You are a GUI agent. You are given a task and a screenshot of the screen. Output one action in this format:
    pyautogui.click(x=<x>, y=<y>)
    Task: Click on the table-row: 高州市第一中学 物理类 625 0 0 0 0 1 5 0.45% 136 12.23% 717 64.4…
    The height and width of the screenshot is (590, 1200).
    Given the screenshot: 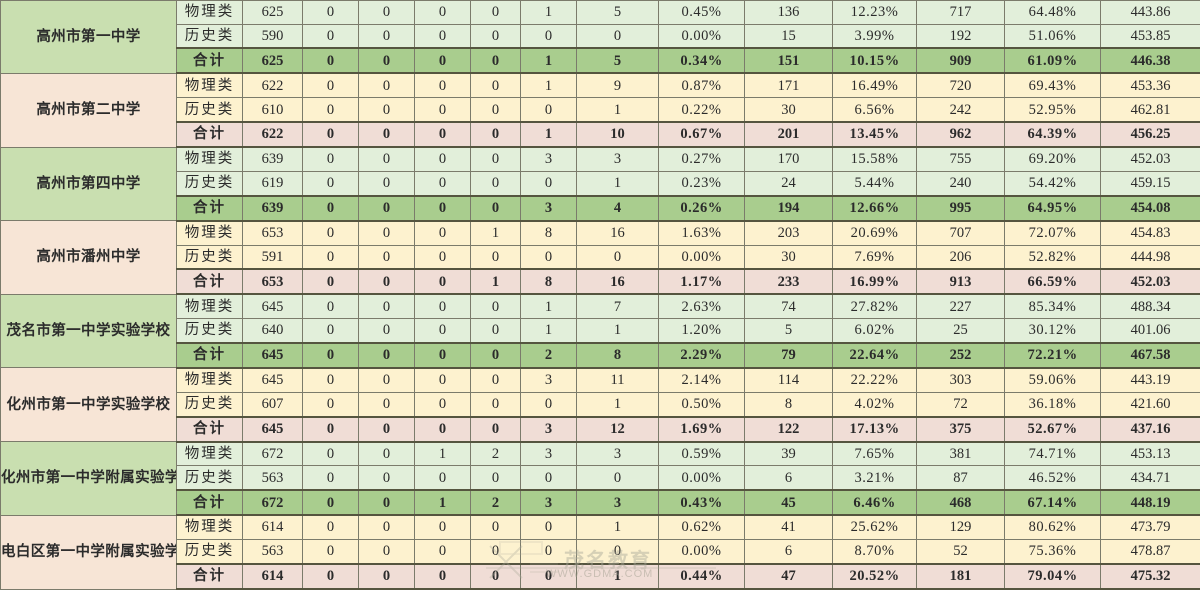 What is the action you would take?
    pyautogui.click(x=600, y=37)
    